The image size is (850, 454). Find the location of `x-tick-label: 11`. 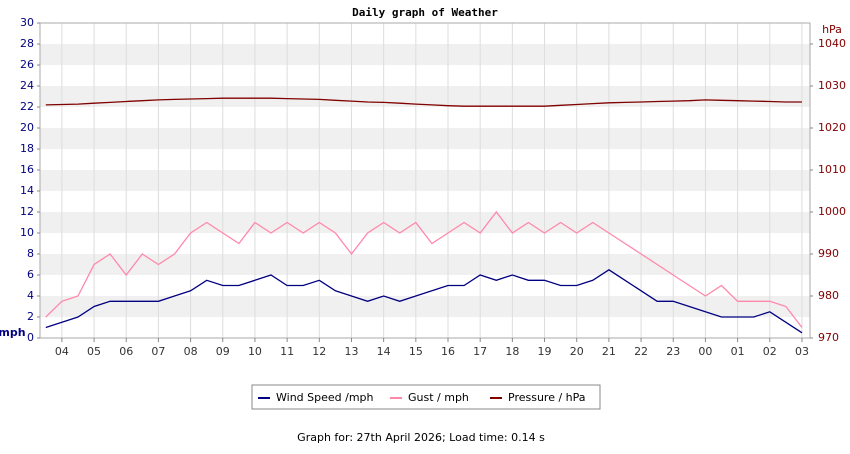

x-tick-label: 11 is located at coordinates (287, 351).